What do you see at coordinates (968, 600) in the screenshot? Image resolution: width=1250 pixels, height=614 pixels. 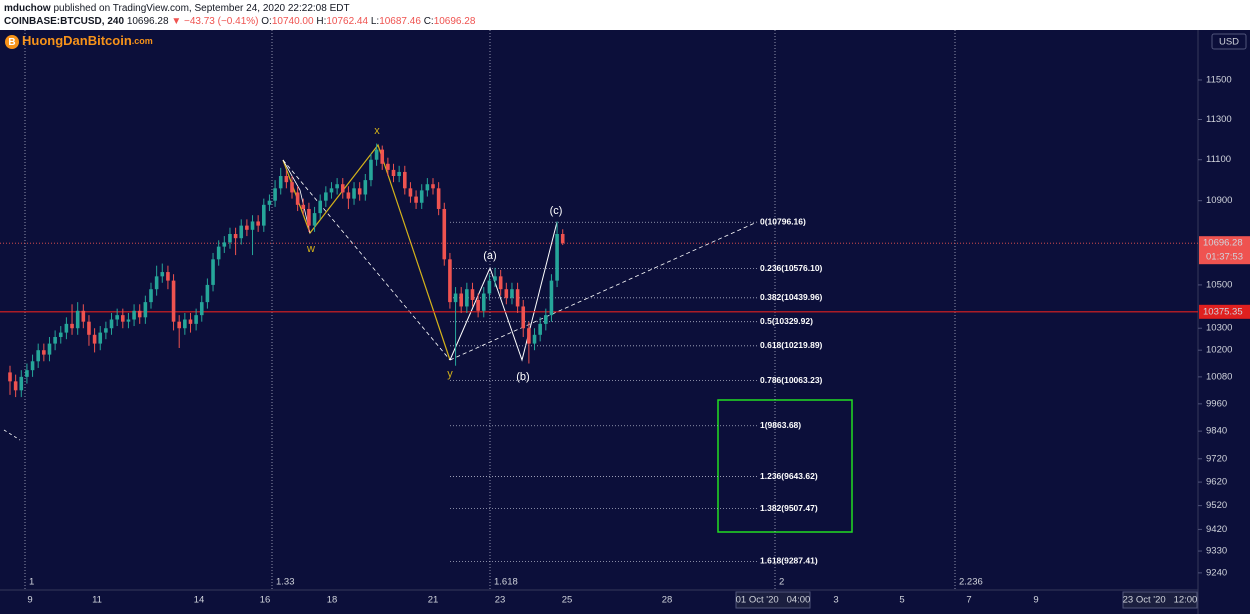 I see `x-tick-label: 7` at bounding box center [968, 600].